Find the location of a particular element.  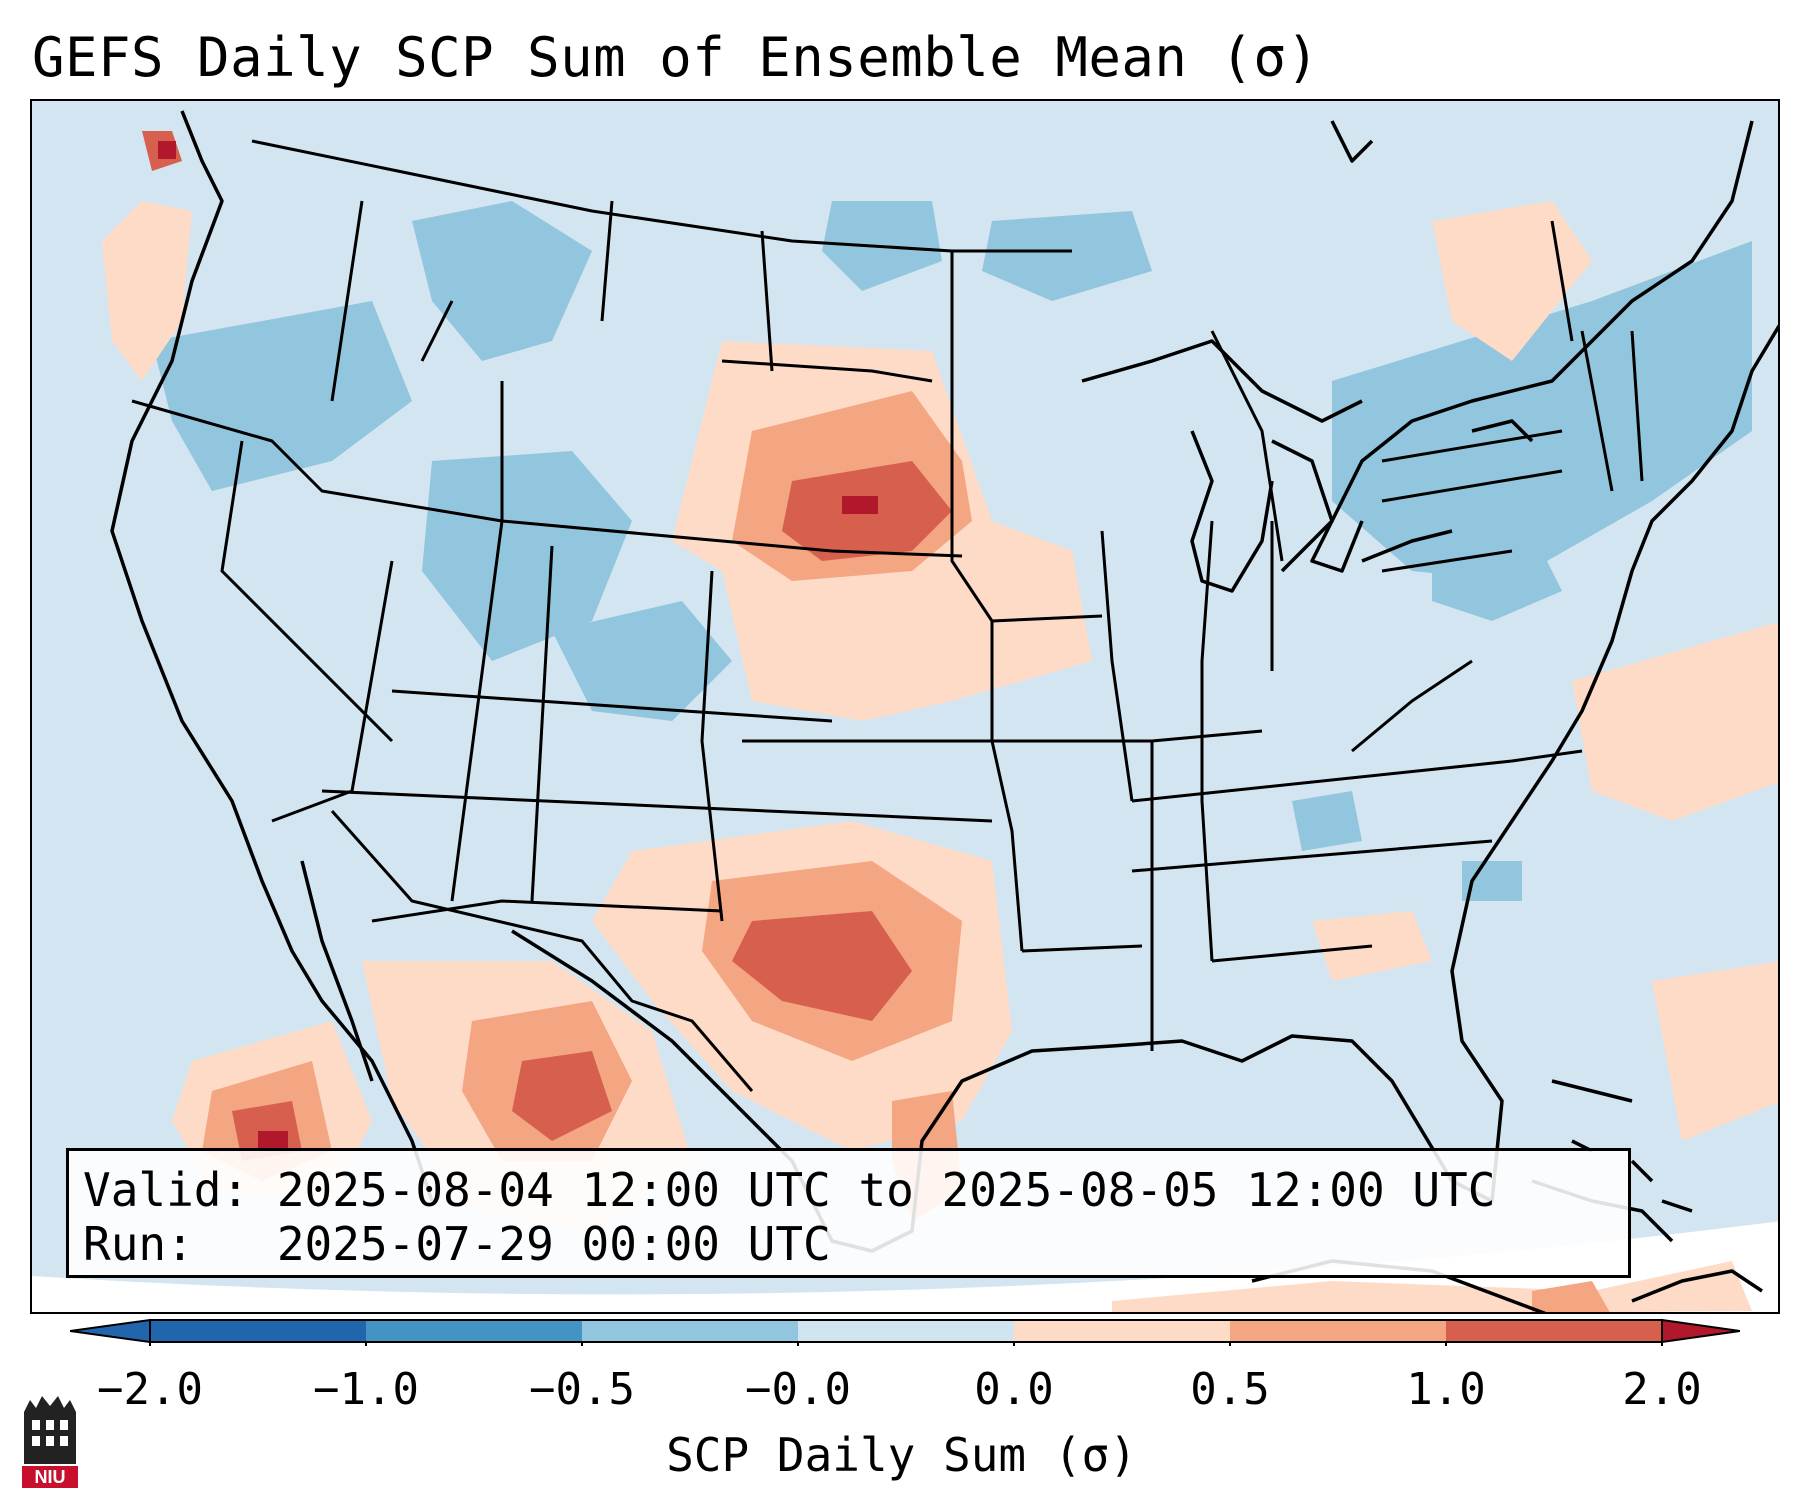

colorbar-tick-label: −1.0 is located at coordinates (366, 1389).